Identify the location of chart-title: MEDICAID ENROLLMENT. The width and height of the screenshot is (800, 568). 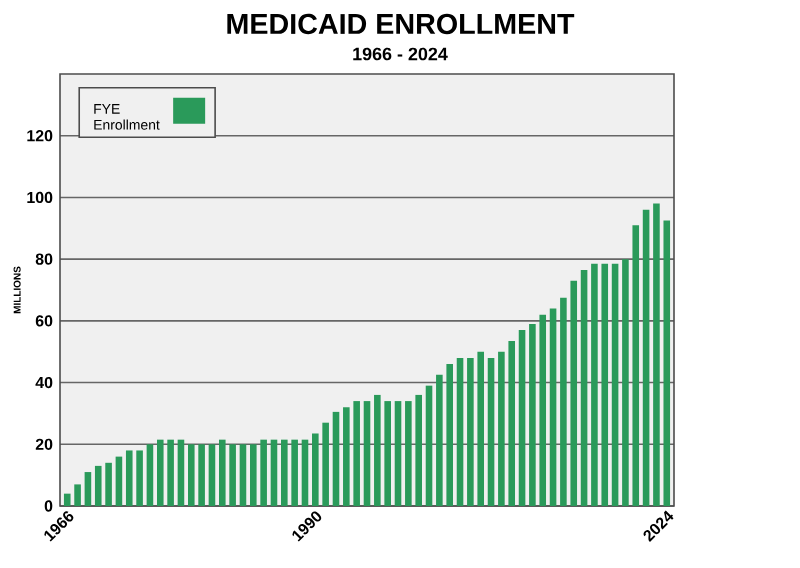
(401, 24).